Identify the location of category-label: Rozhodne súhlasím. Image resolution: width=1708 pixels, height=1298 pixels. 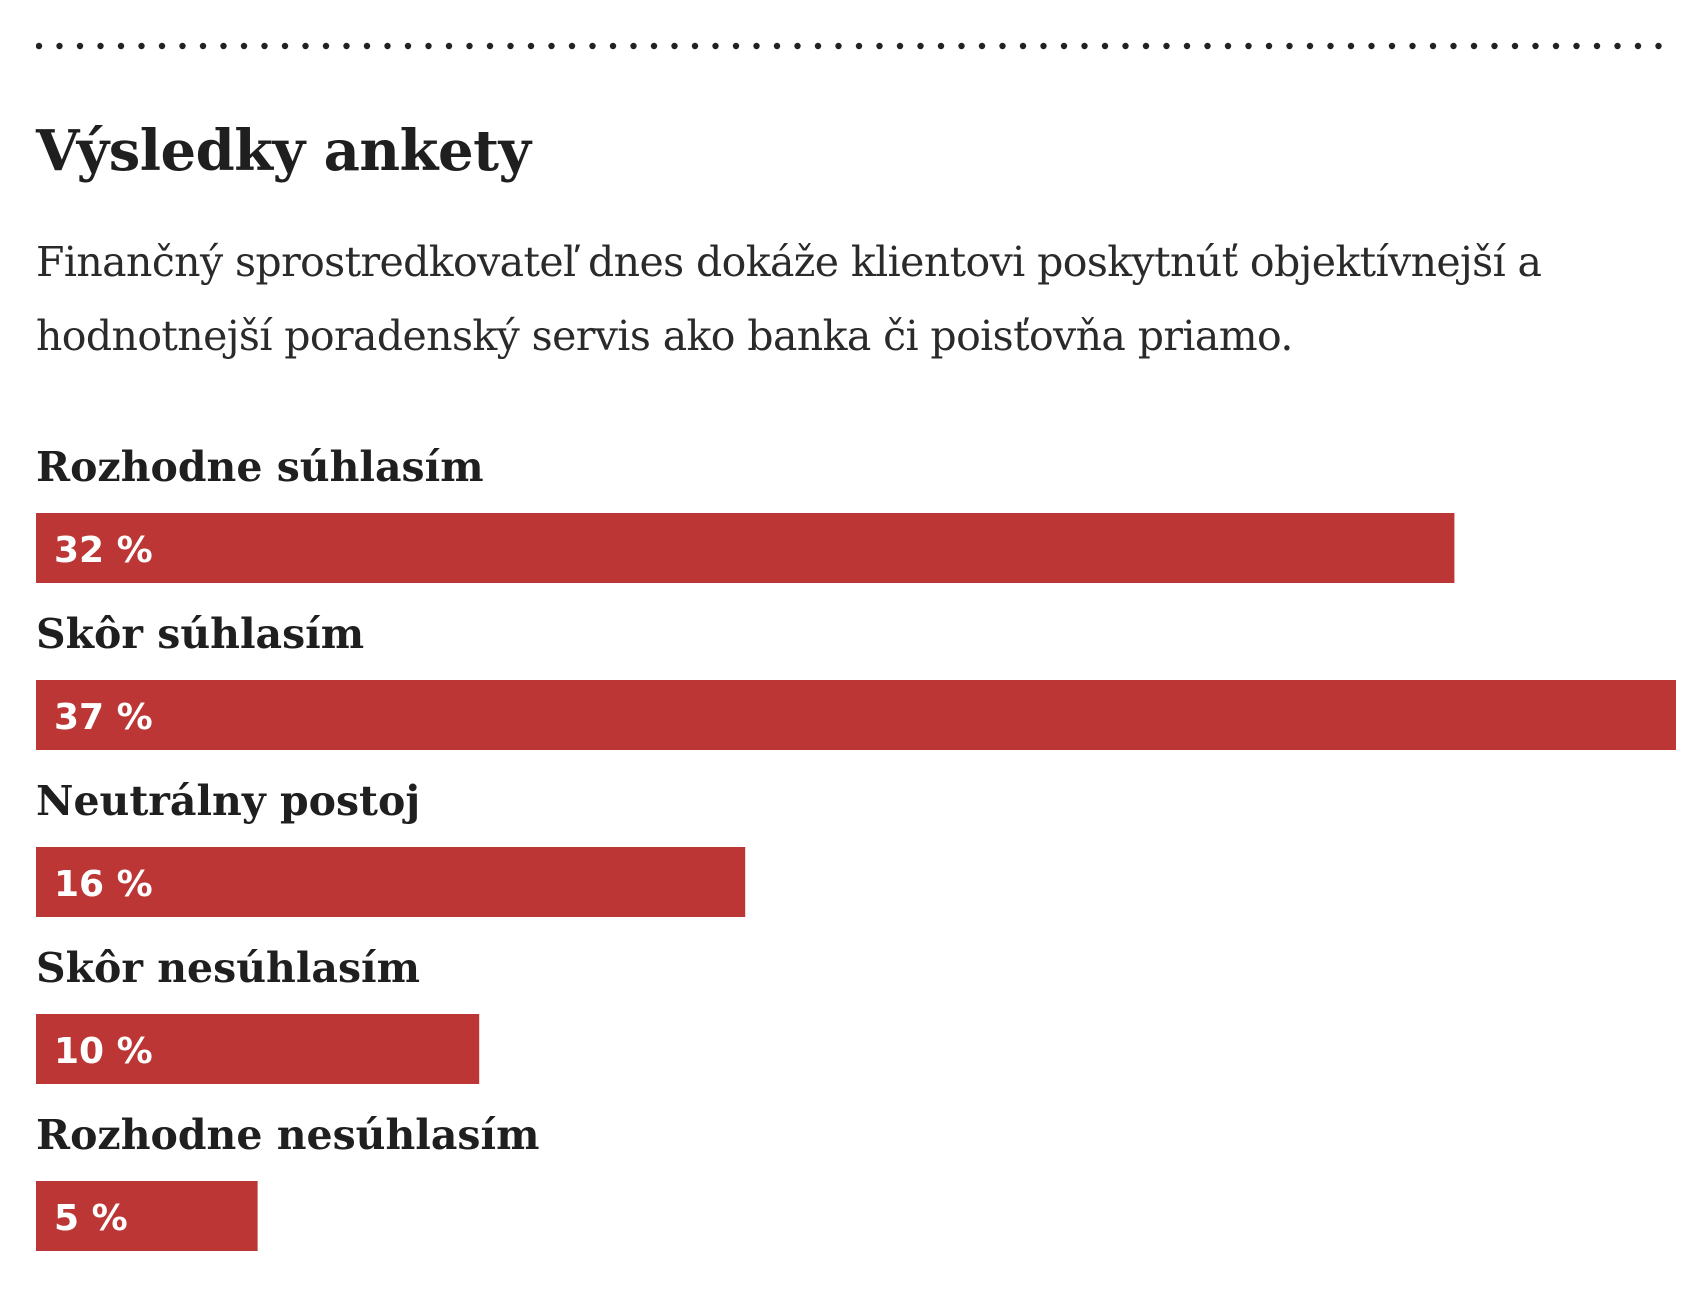
(260, 468).